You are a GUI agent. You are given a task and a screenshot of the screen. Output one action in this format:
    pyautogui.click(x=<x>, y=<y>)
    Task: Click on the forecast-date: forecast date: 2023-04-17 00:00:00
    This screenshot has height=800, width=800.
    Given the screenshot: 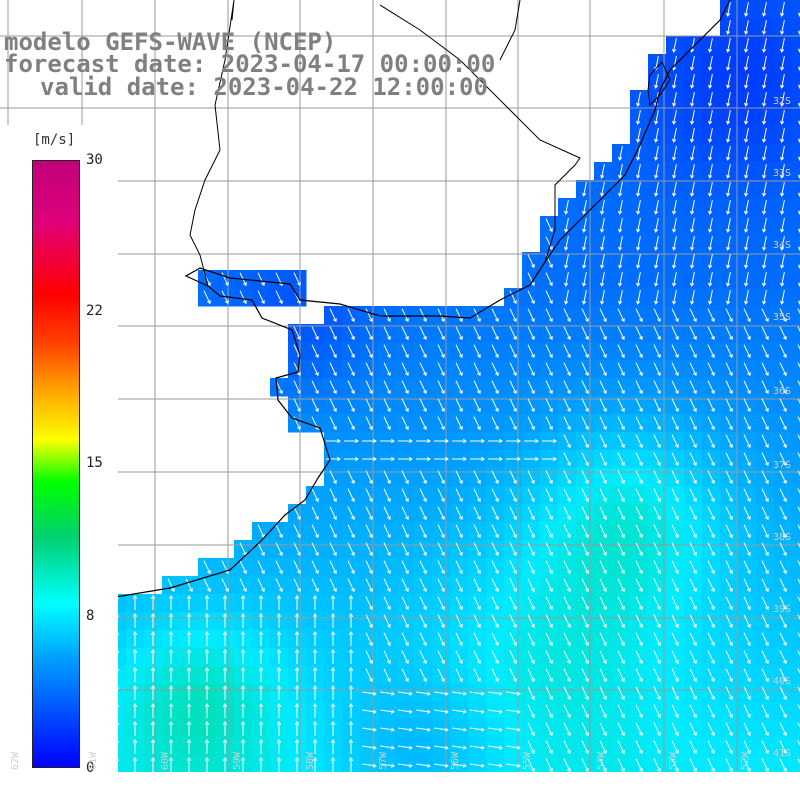 What is the action you would take?
    pyautogui.click(x=250, y=64)
    